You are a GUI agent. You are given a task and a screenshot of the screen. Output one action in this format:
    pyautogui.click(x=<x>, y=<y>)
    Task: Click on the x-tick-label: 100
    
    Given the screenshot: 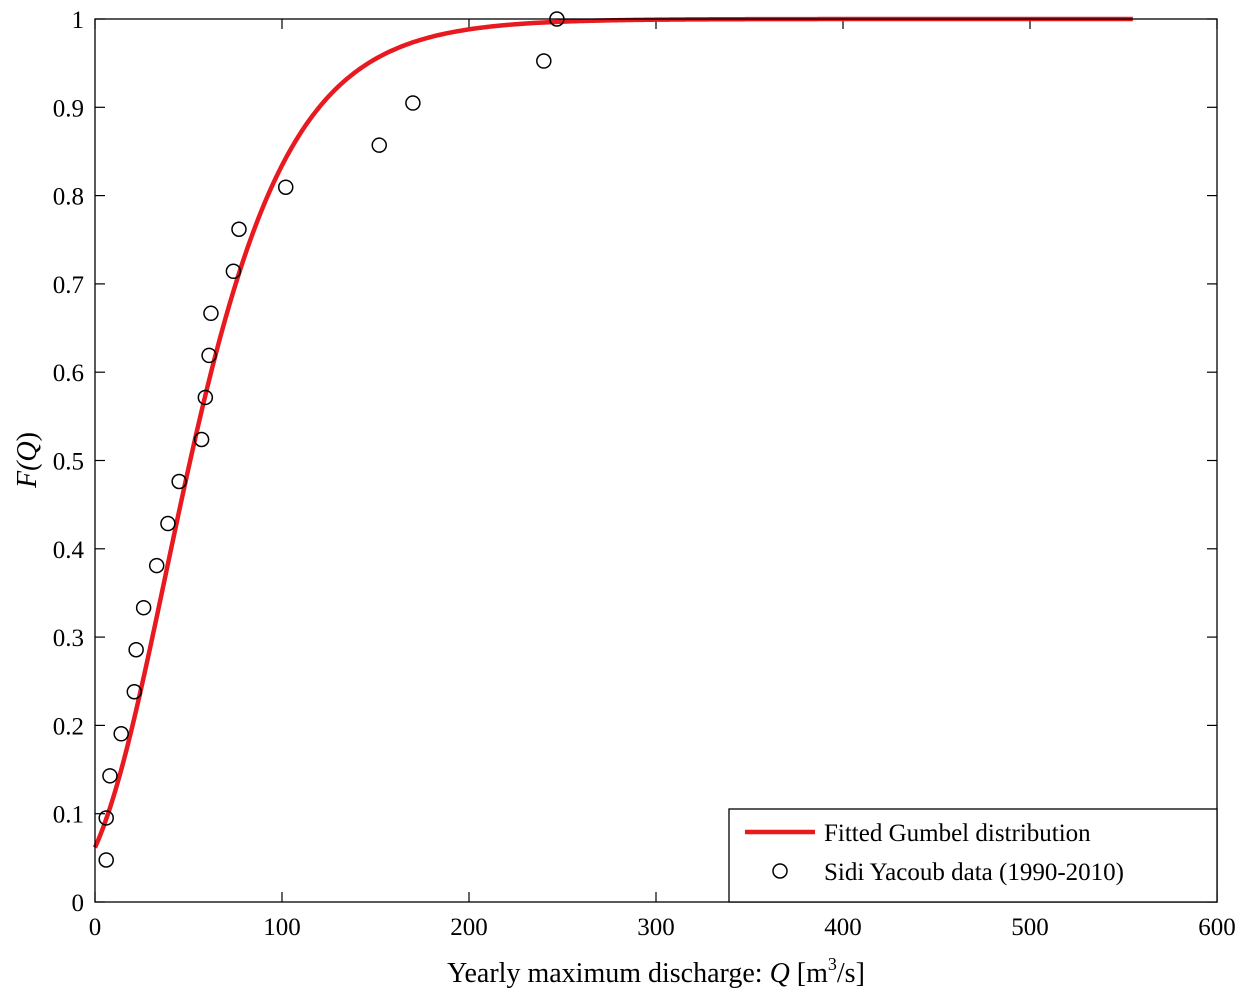 What is the action you would take?
    pyautogui.click(x=282, y=927)
    